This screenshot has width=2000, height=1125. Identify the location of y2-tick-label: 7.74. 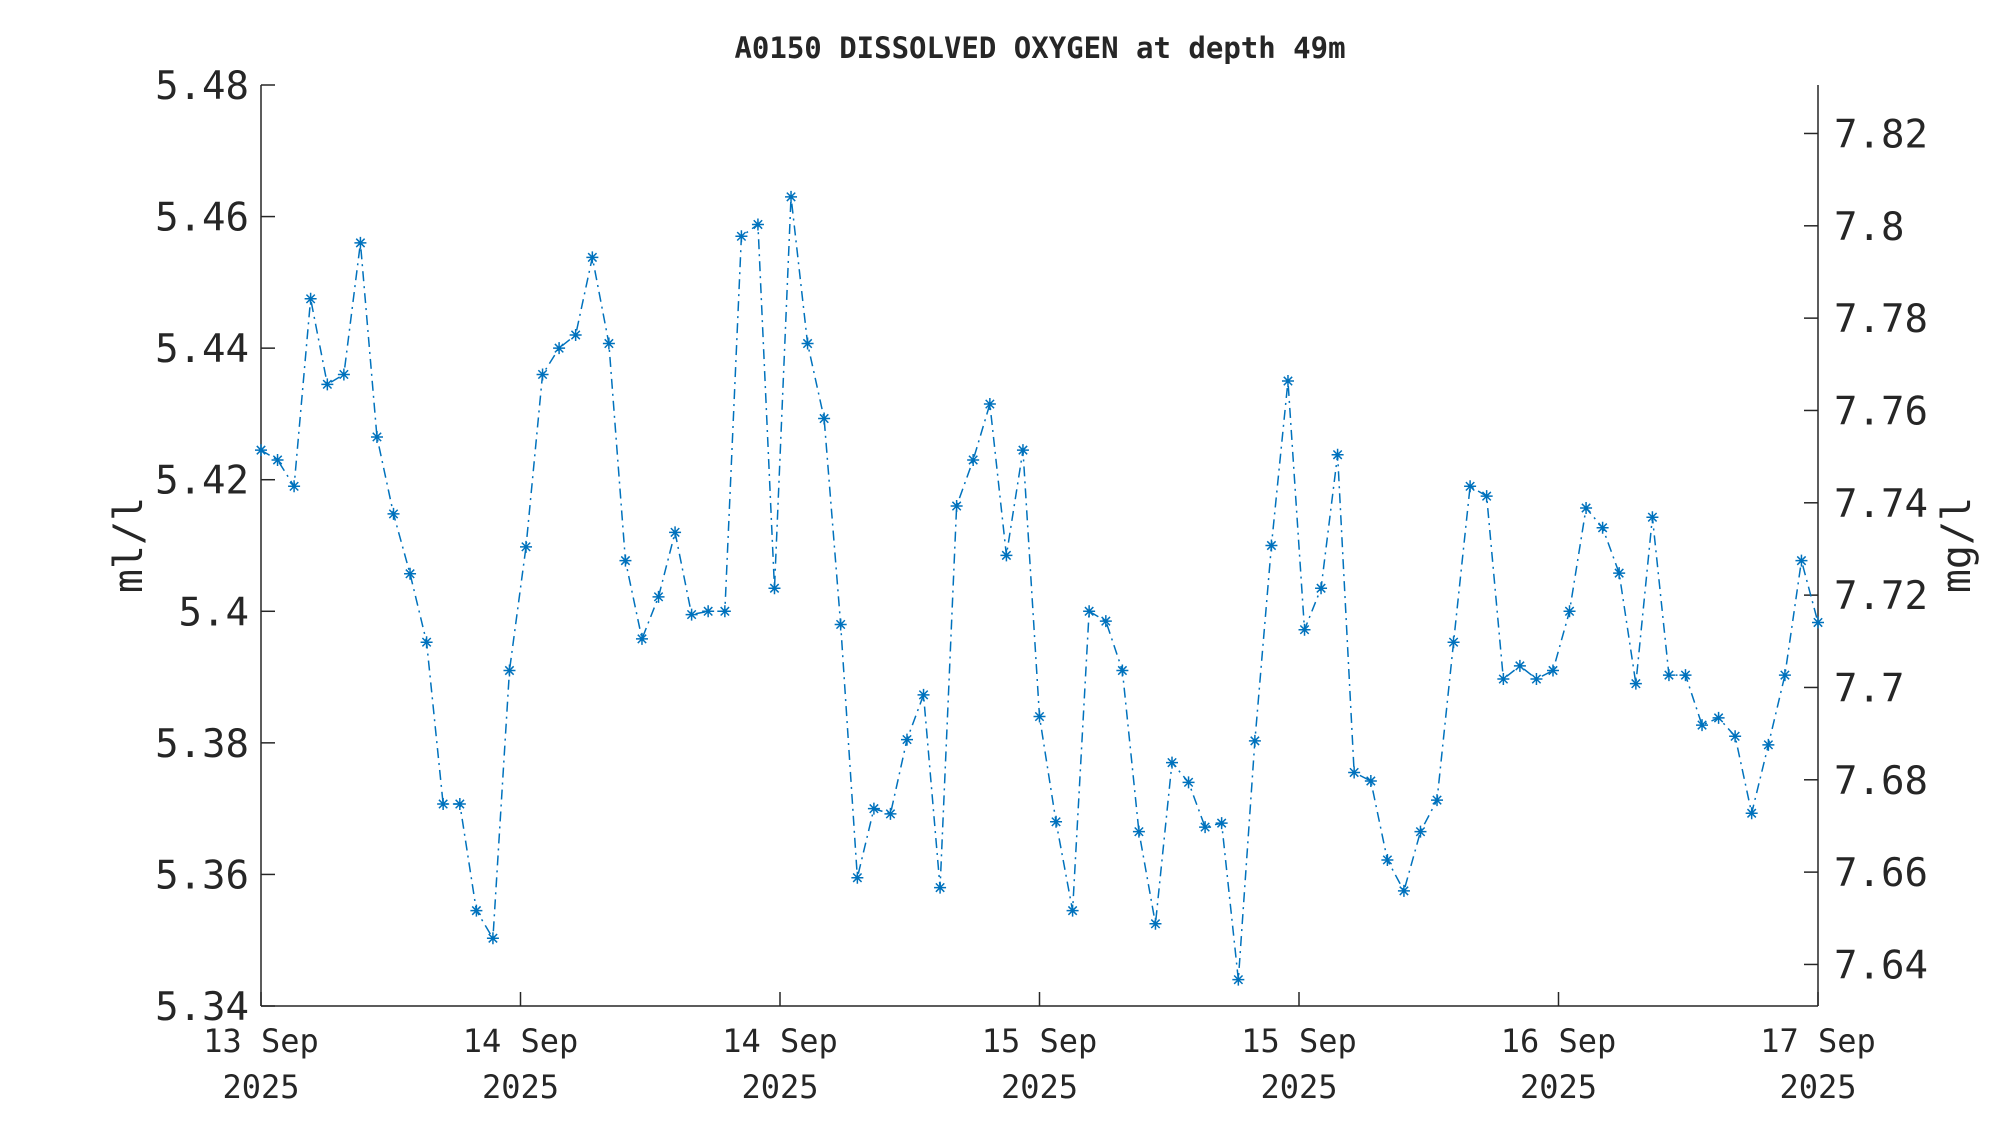
(1881, 504).